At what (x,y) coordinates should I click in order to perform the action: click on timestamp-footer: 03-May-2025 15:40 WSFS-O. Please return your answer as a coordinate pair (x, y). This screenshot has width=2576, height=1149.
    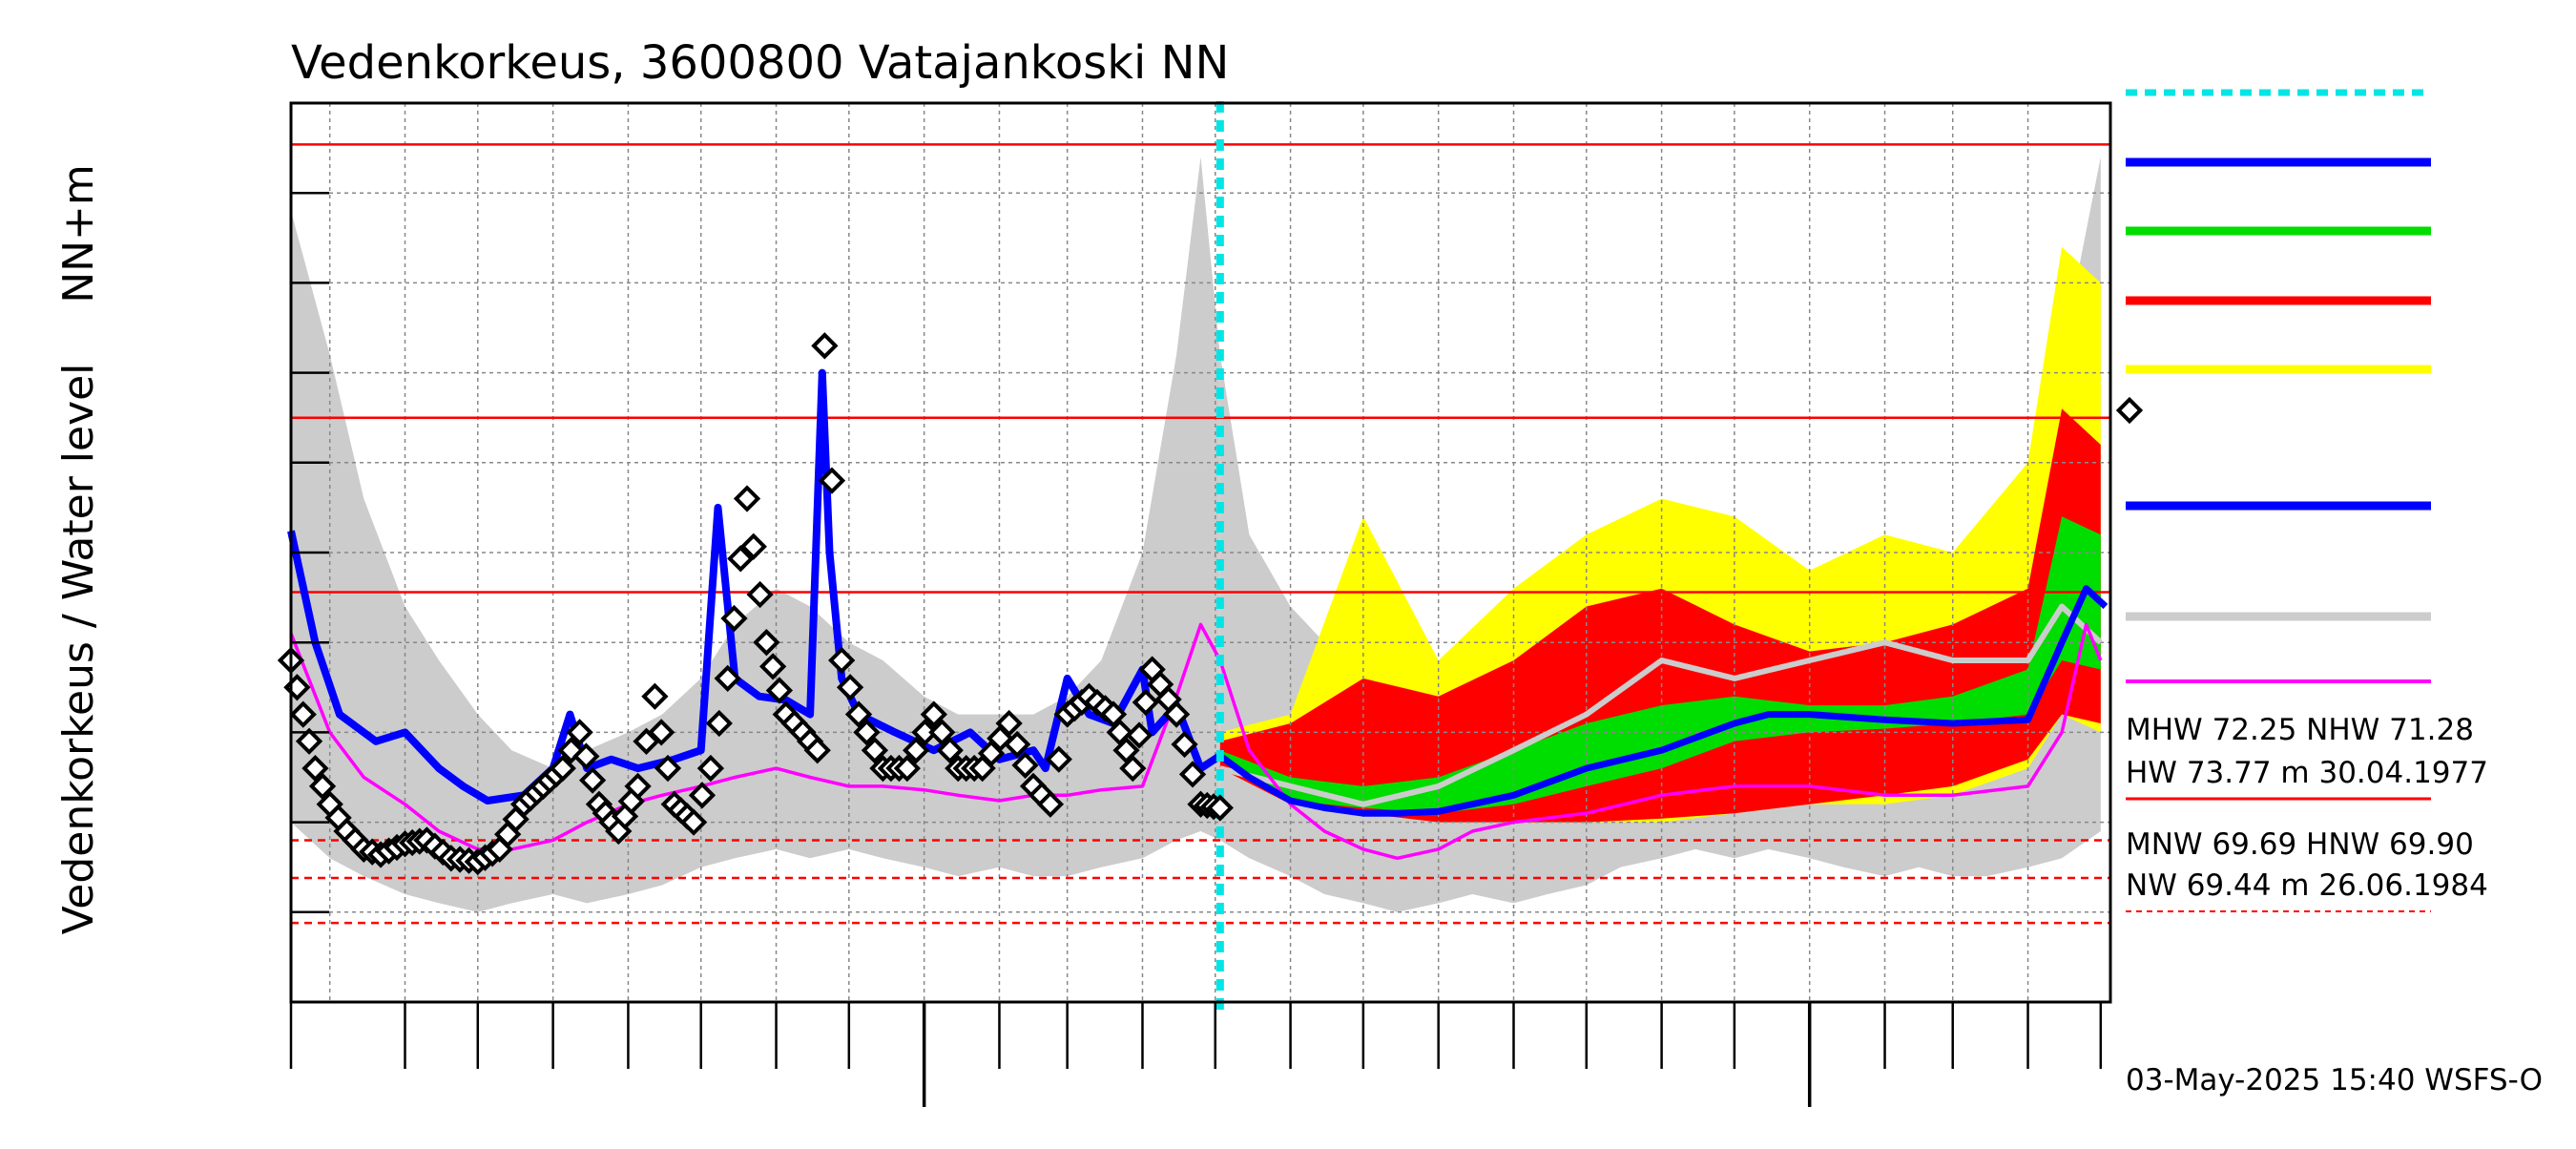
    Looking at the image, I should click on (2334, 1080).